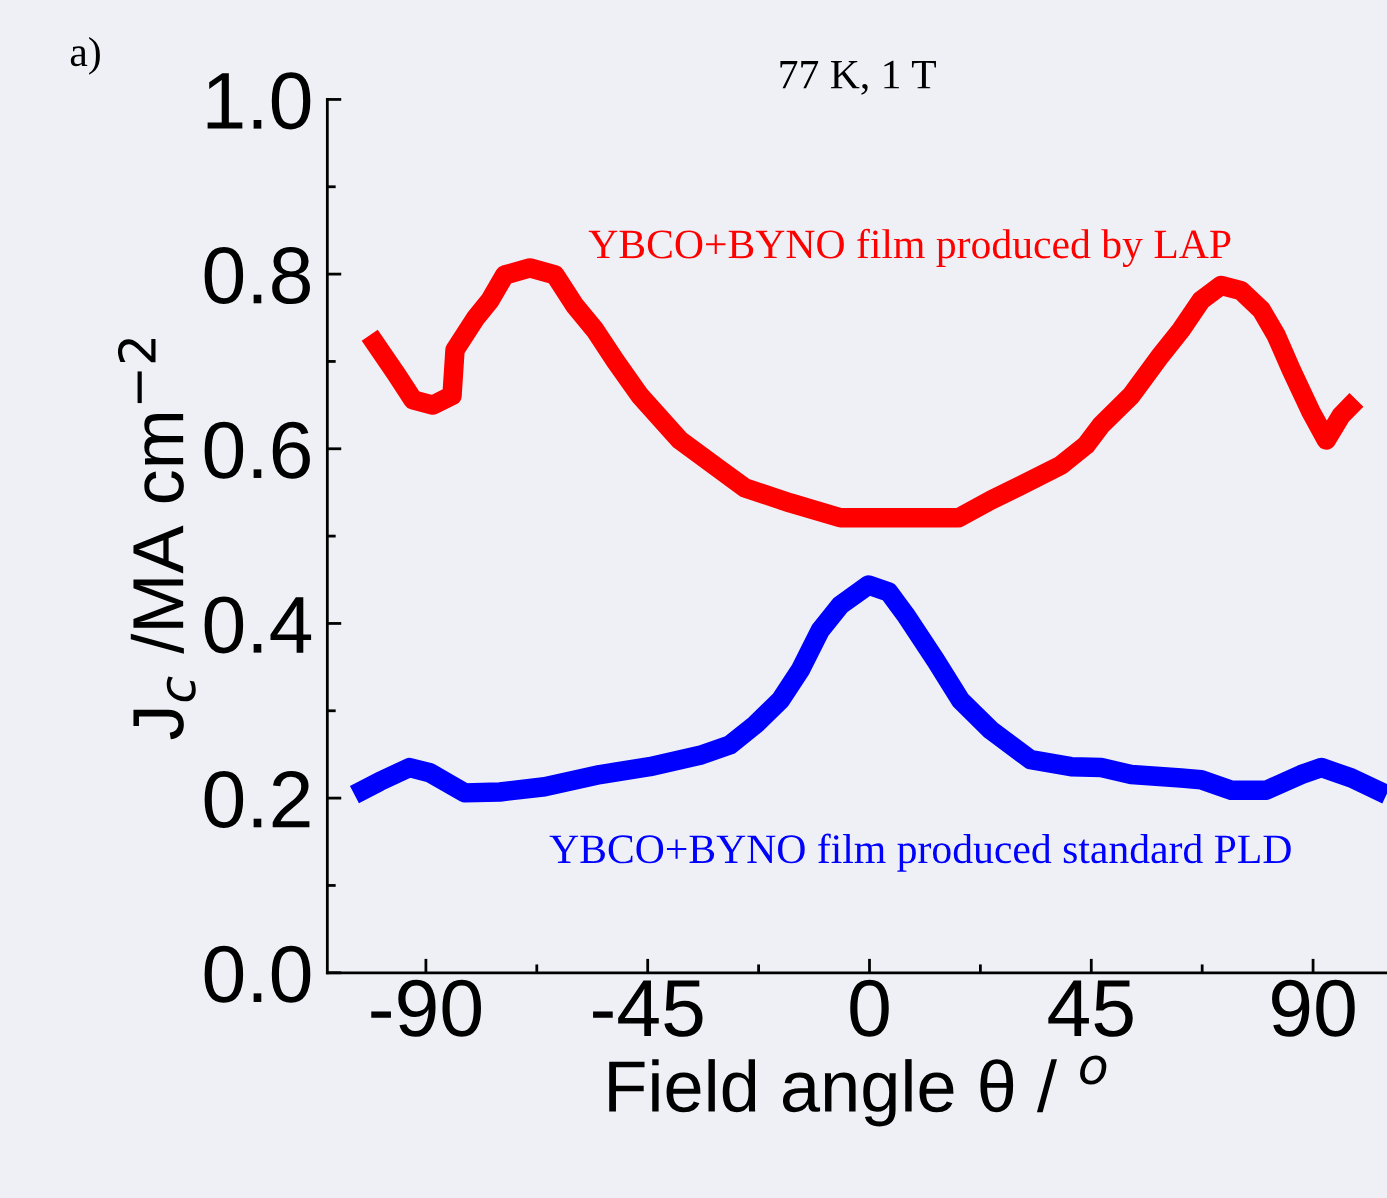  I want to click on y-tick-label: 1.0, so click(259, 101).